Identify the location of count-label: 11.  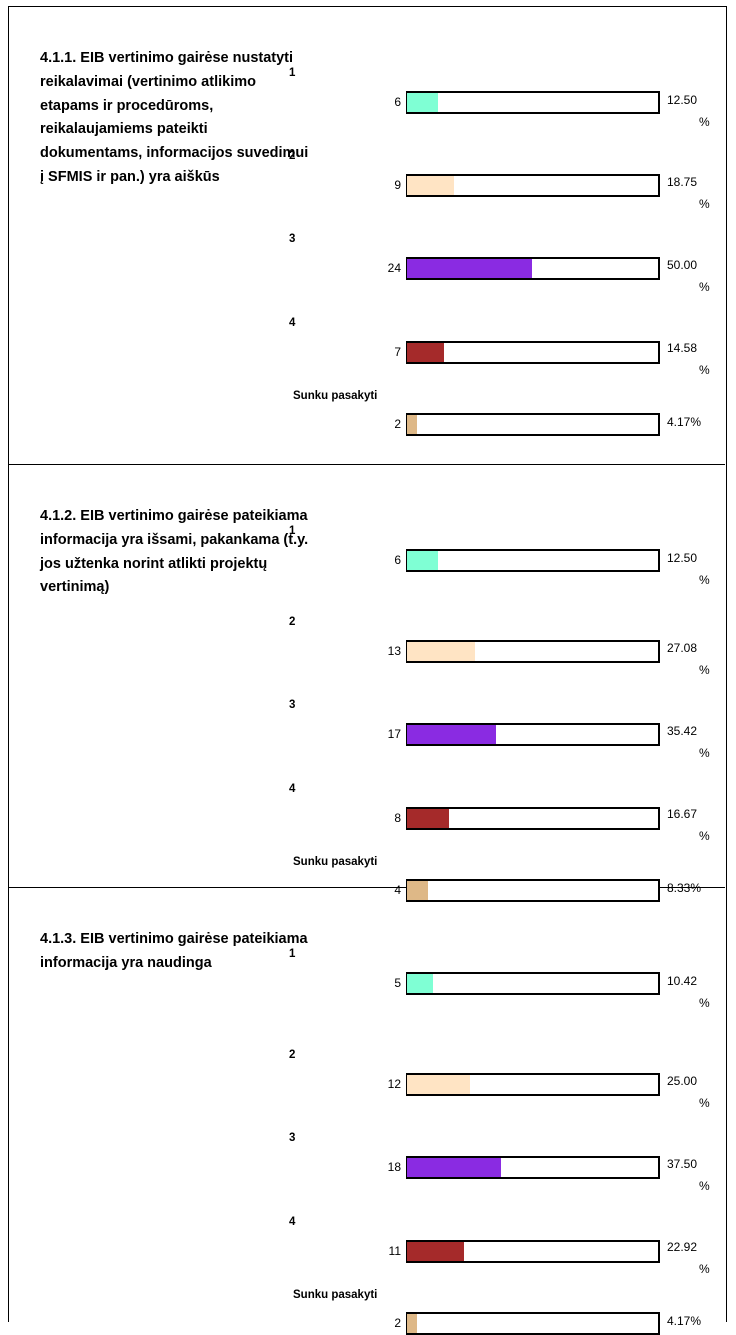
(394, 1251).